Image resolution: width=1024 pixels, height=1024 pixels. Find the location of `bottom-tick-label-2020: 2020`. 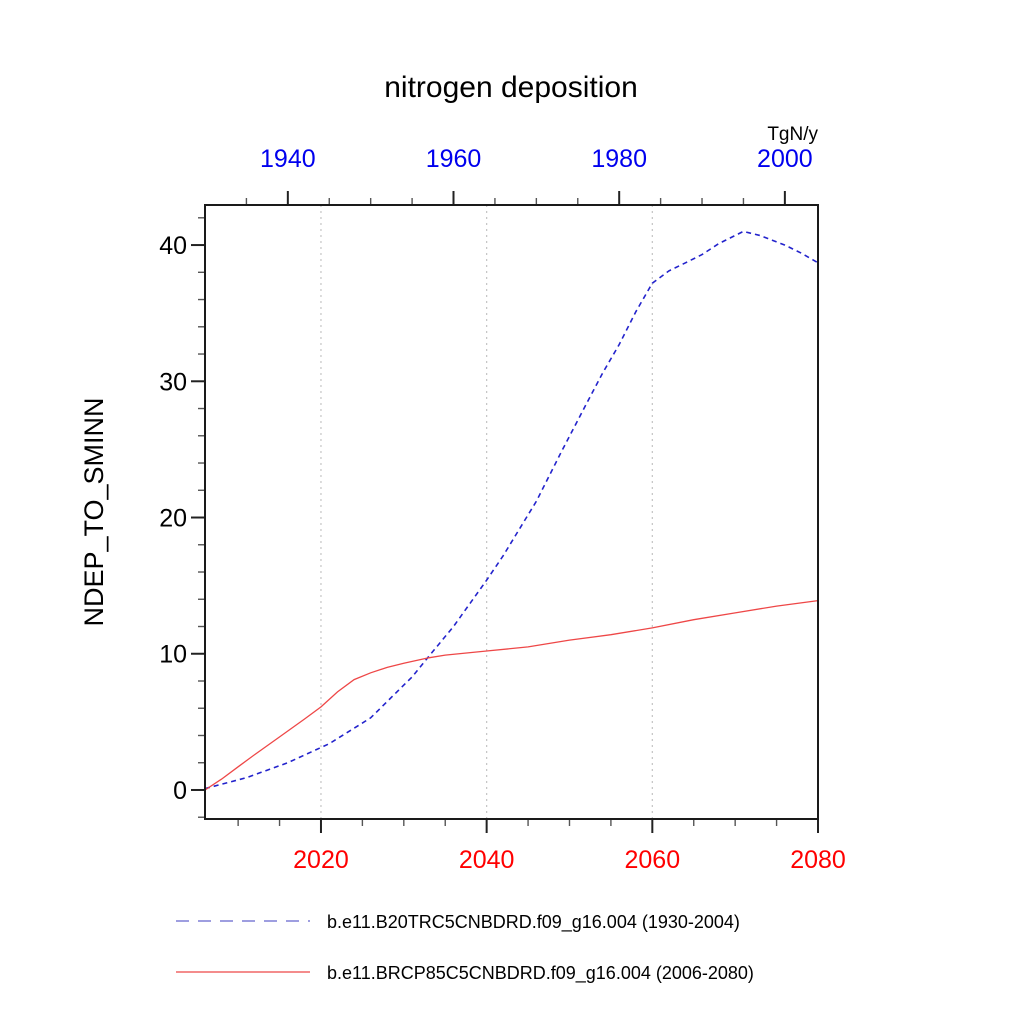

bottom-tick-label-2020: 2020 is located at coordinates (321, 860).